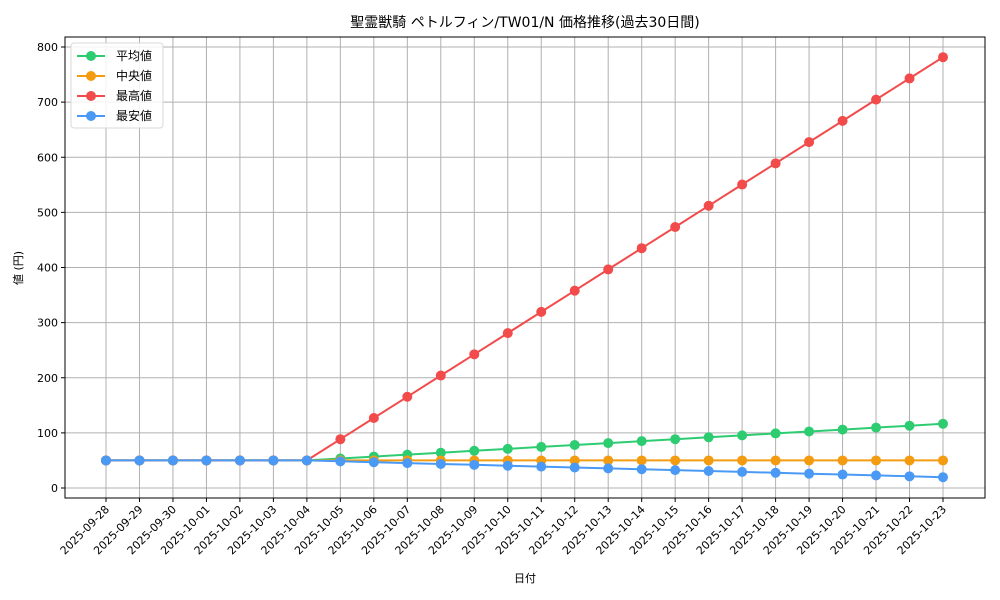 The image size is (1000, 600). Describe the element at coordinates (524, 23) in the screenshot. I see `chart-title: 聖霊獣騎 ペトルフィン/TW01/N 価格推移(過去30日間)` at that location.